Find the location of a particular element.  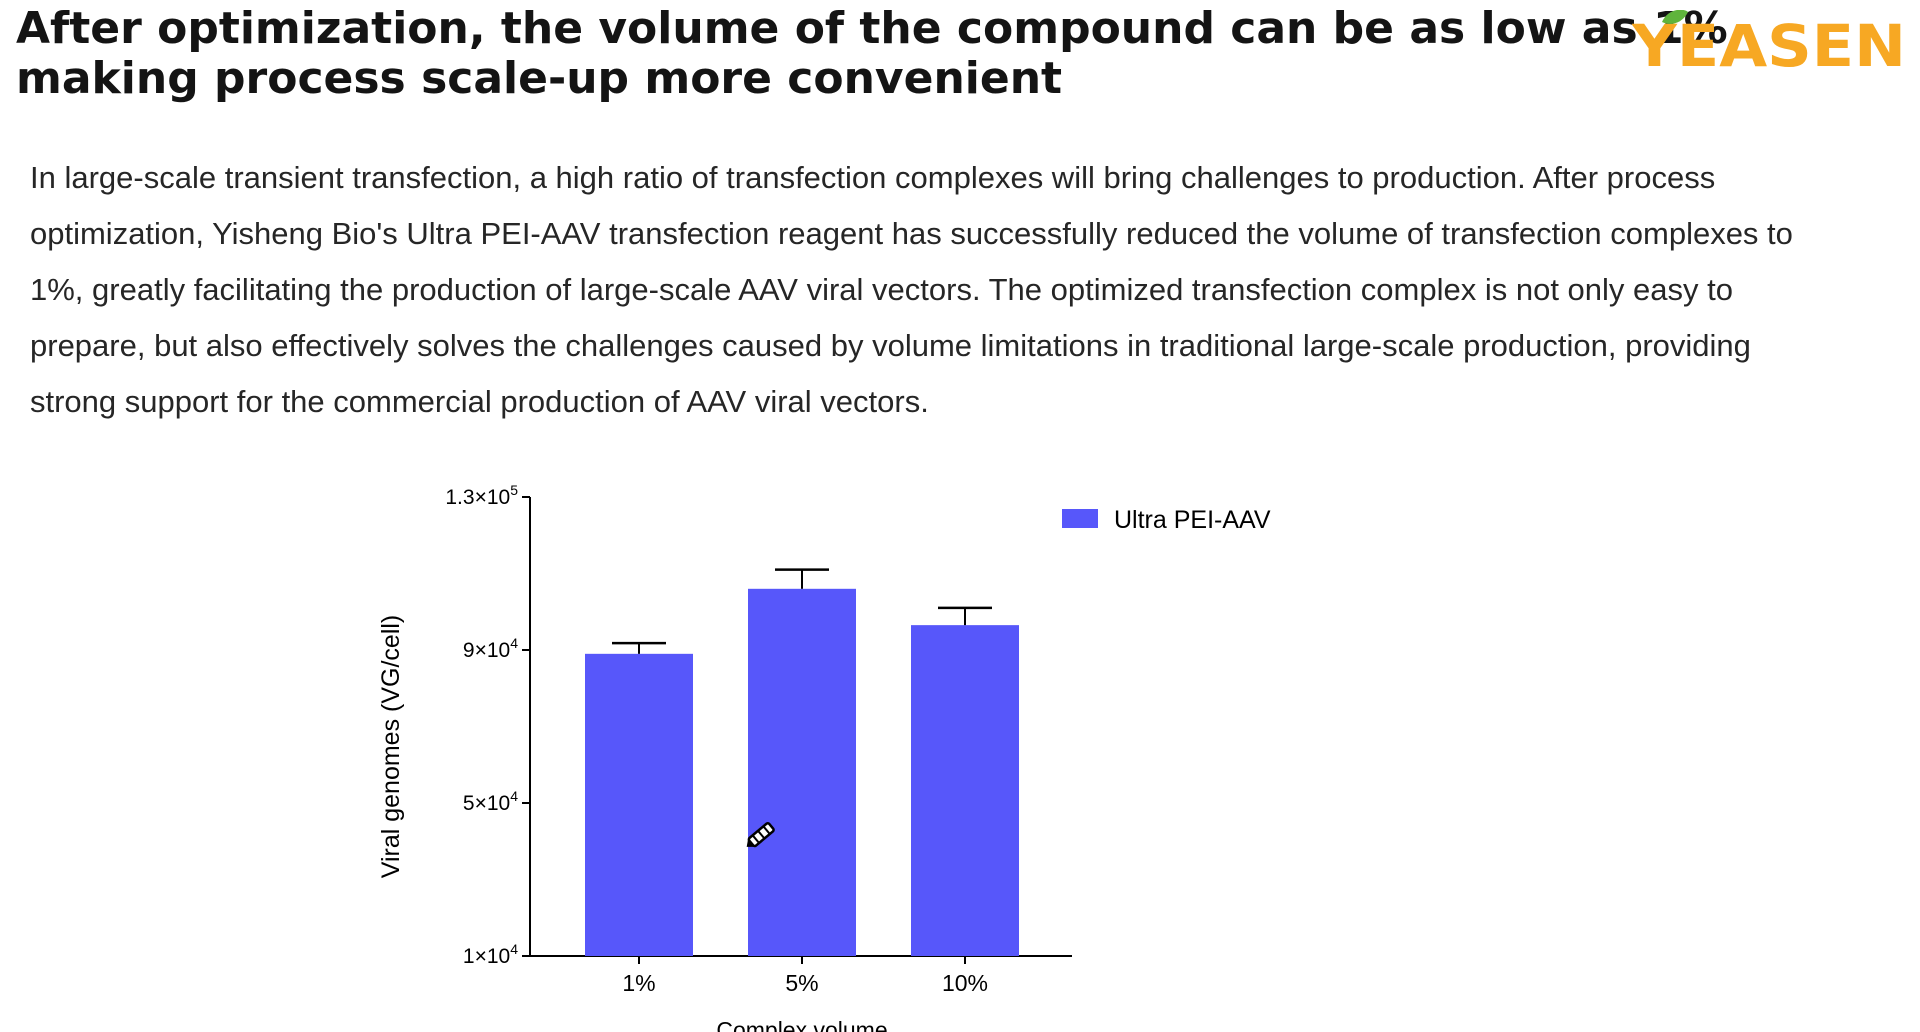

error-bars is located at coordinates (802, 611).